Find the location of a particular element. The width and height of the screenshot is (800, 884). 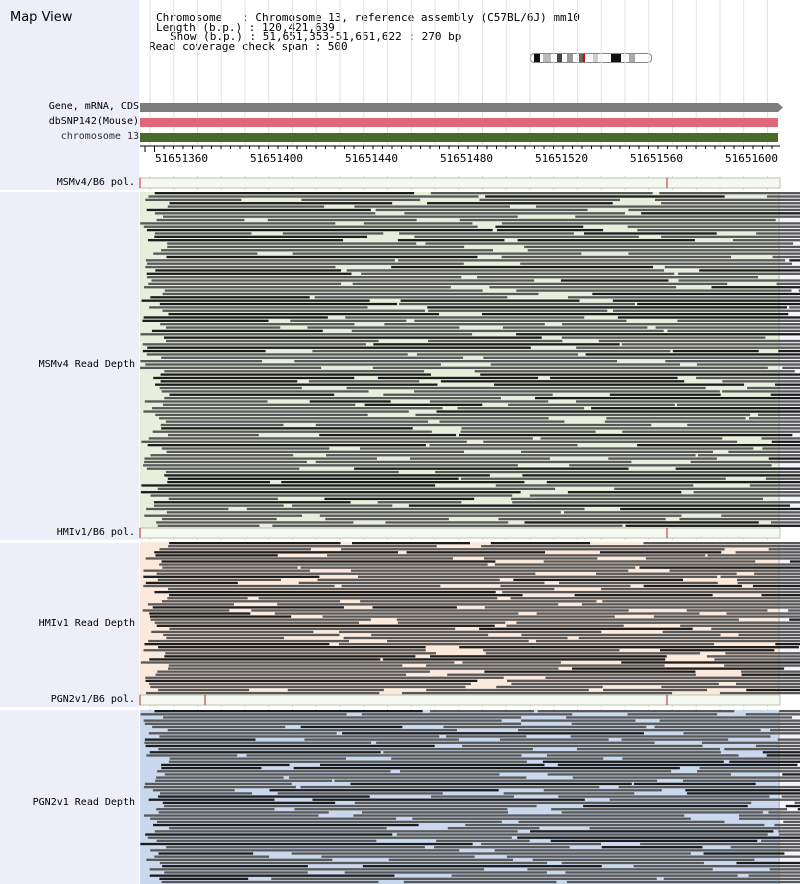

track-label-chromosome: chromosome 13 is located at coordinates (99, 136).